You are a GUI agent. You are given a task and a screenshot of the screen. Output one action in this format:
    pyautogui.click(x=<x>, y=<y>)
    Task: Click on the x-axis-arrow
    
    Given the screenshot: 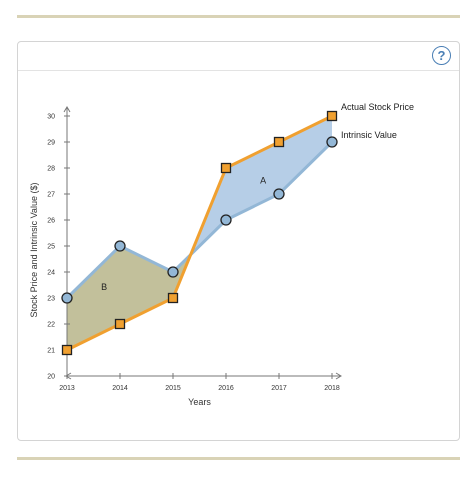 What is the action you would take?
    pyautogui.click(x=338, y=376)
    